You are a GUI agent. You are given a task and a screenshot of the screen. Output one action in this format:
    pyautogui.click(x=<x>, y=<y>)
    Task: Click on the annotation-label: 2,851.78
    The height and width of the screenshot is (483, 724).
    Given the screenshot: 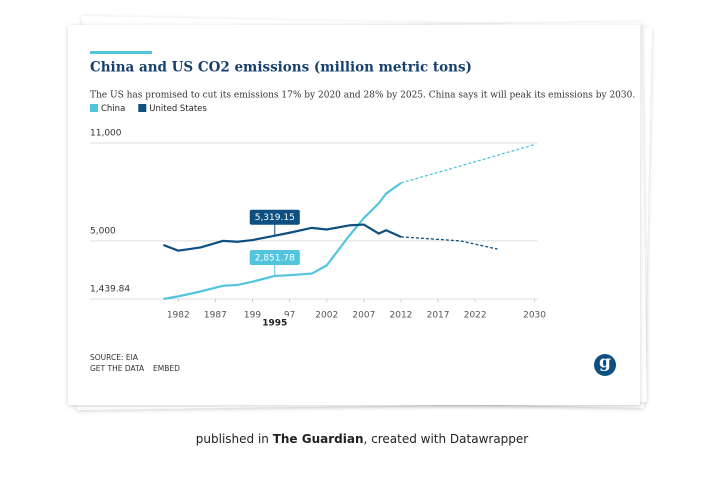 What is the action you would take?
    pyautogui.click(x=275, y=258)
    